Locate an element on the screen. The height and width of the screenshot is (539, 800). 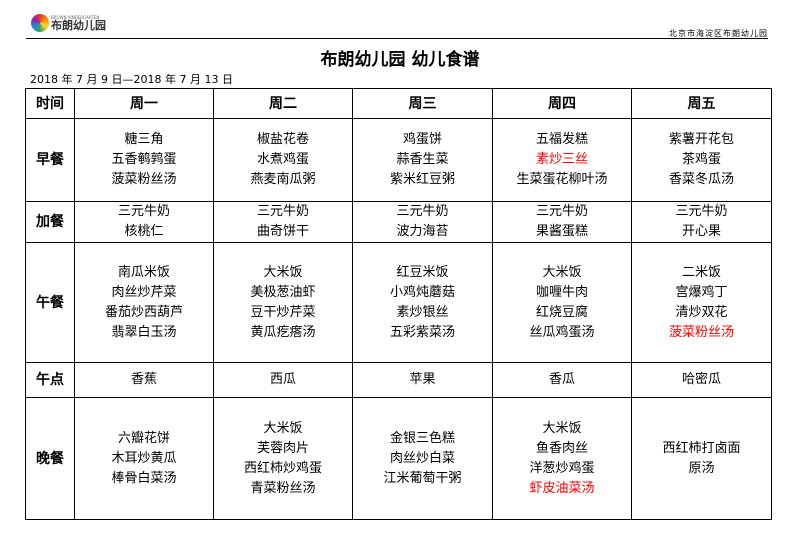
menu-item: 鸡蛋饼 is located at coordinates (422, 139).